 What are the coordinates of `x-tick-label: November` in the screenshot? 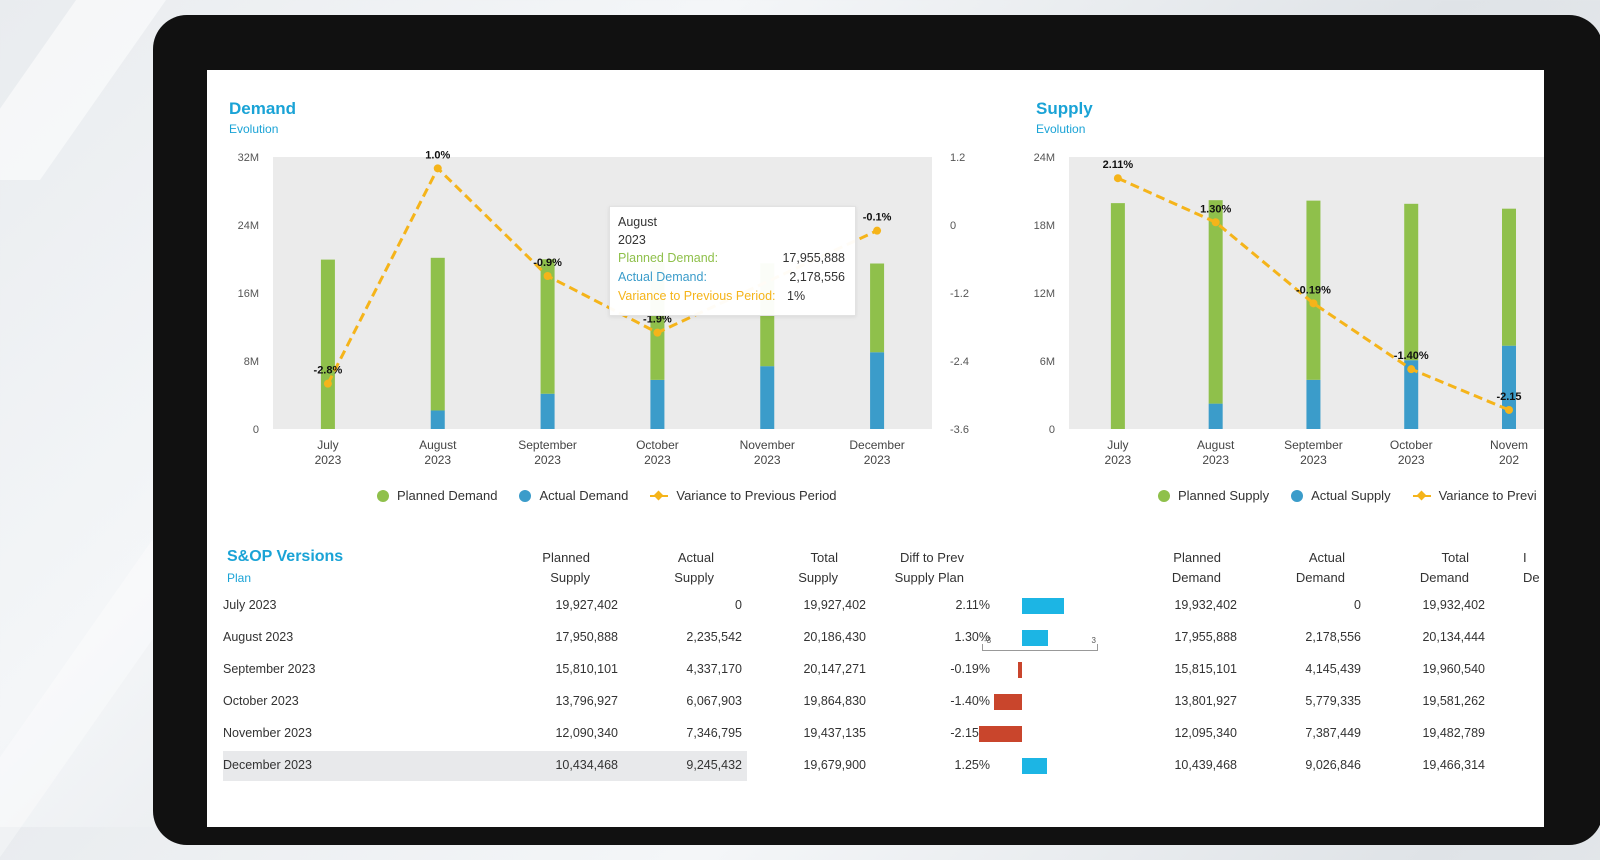 It's located at (767, 445).